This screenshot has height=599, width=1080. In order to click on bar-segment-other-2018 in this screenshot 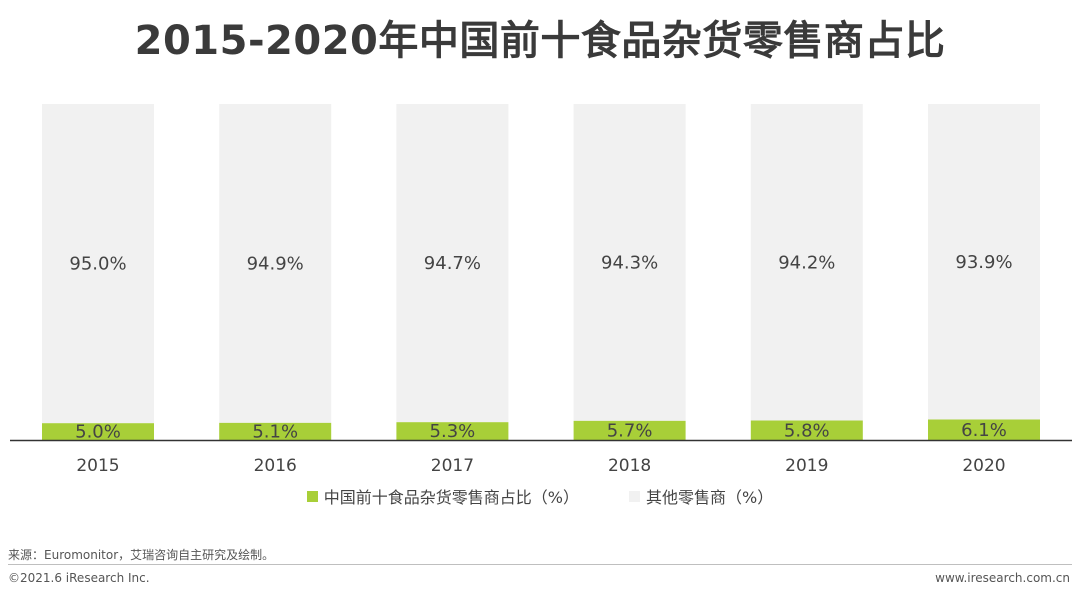, I will do `click(629, 262)`.